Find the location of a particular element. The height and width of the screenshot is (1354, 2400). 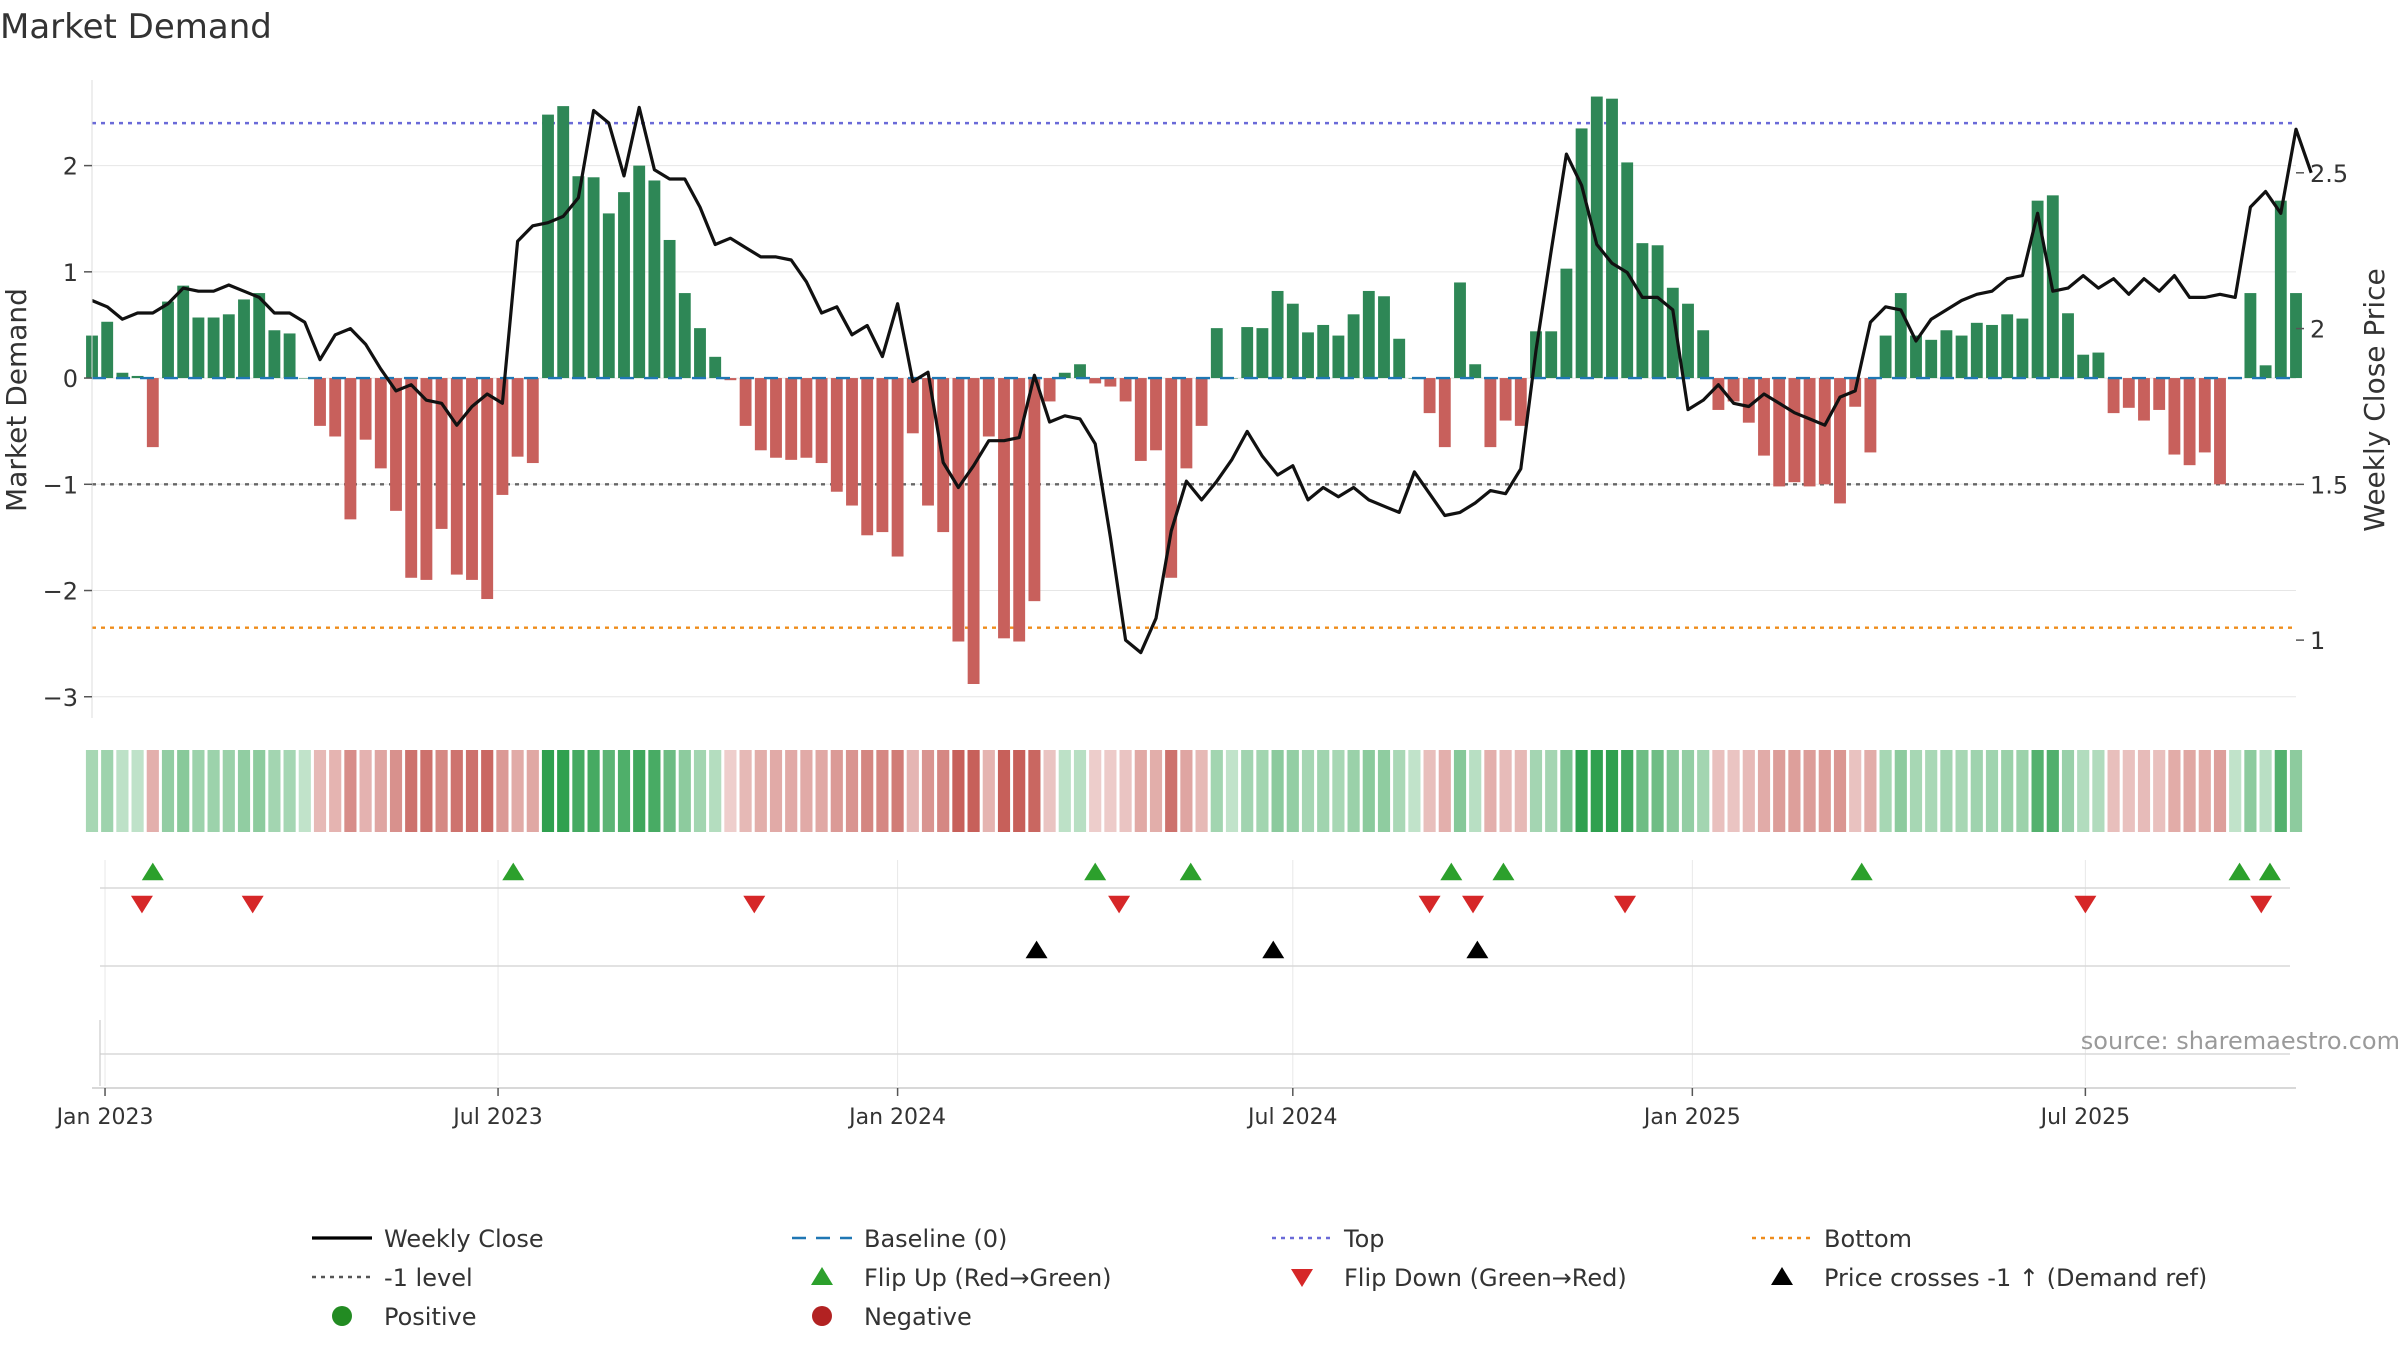

y-tick-label-left: −1 is located at coordinates (60, 485).